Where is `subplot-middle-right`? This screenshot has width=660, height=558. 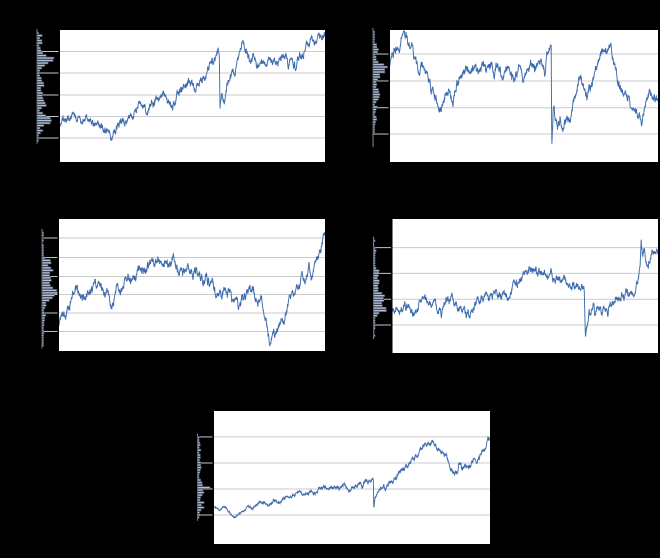 subplot-middle-right is located at coordinates (515, 286).